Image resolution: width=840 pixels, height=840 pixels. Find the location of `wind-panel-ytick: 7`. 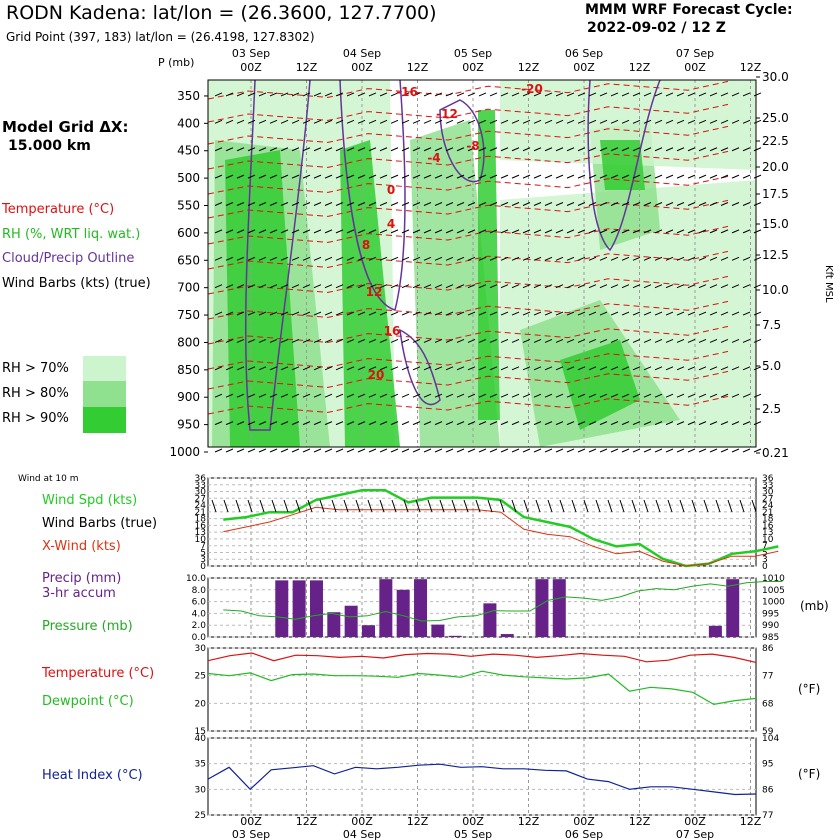

wind-panel-ytick: 7 is located at coordinates (203, 547).